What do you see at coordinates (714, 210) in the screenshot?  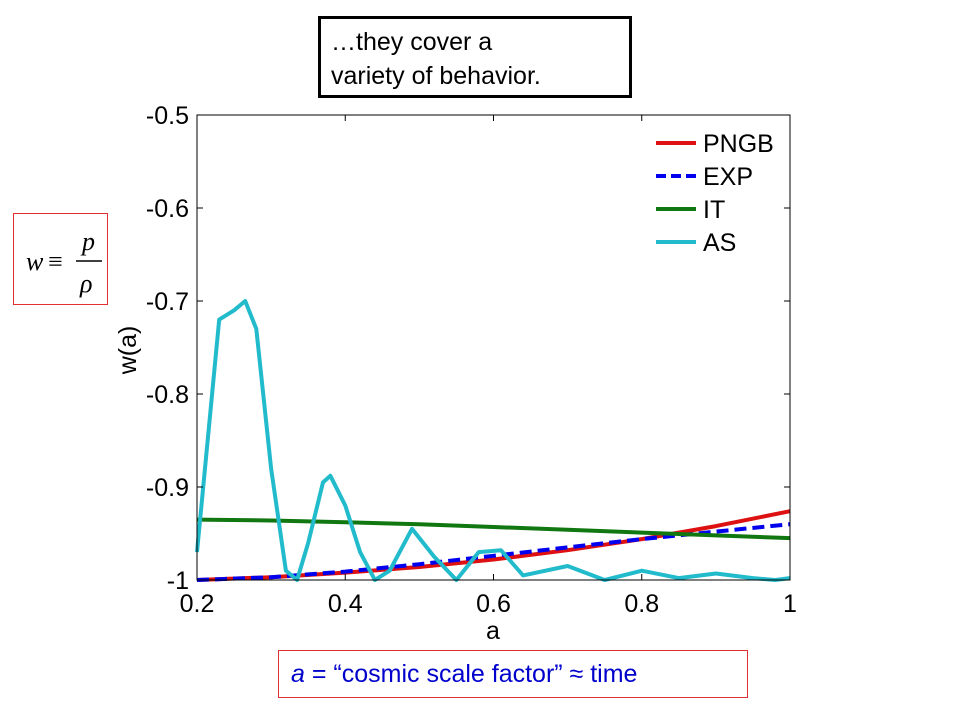 I see `legend-label-it: IT` at bounding box center [714, 210].